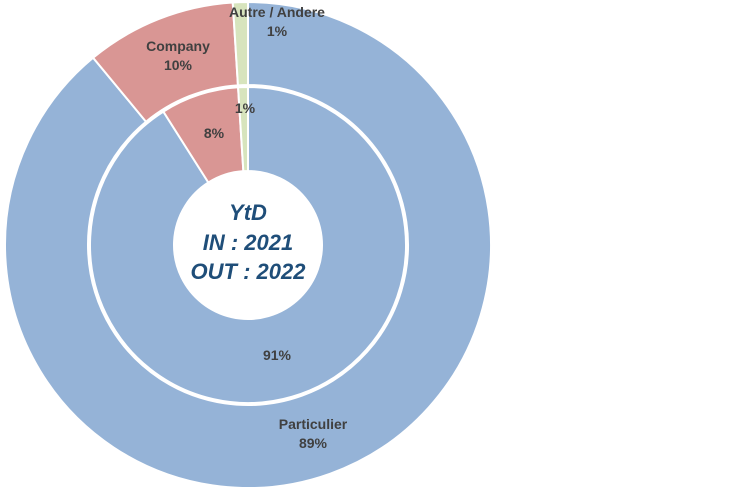 This screenshot has width=748, height=487. I want to click on label-outer-particulier-value: 89%, so click(313, 443).